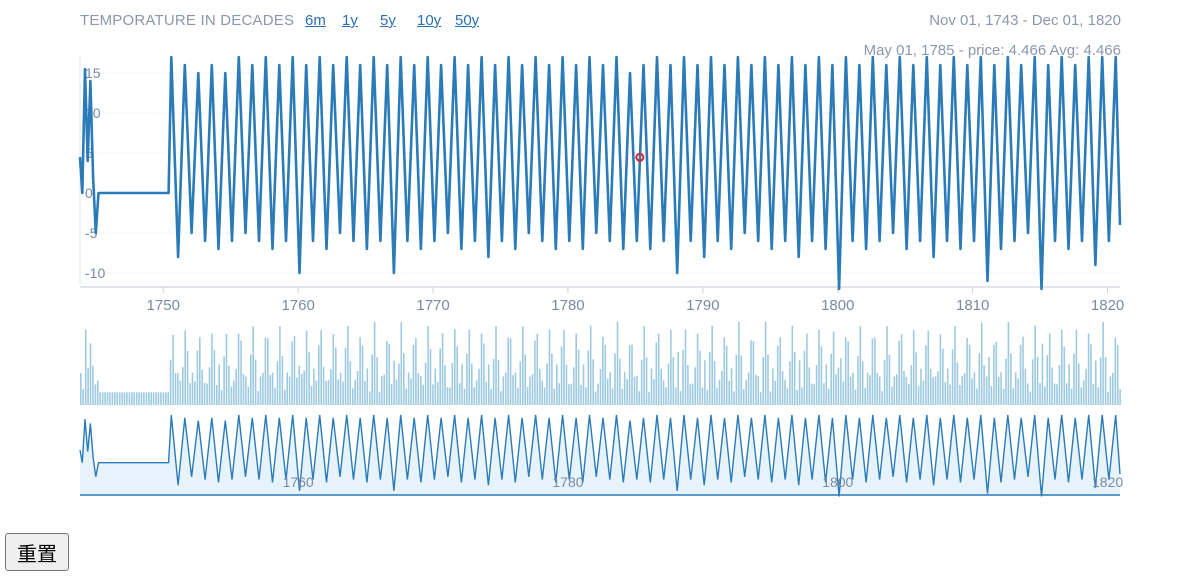  What do you see at coordinates (388, 20) in the screenshot?
I see `range-button-5y: 5y` at bounding box center [388, 20].